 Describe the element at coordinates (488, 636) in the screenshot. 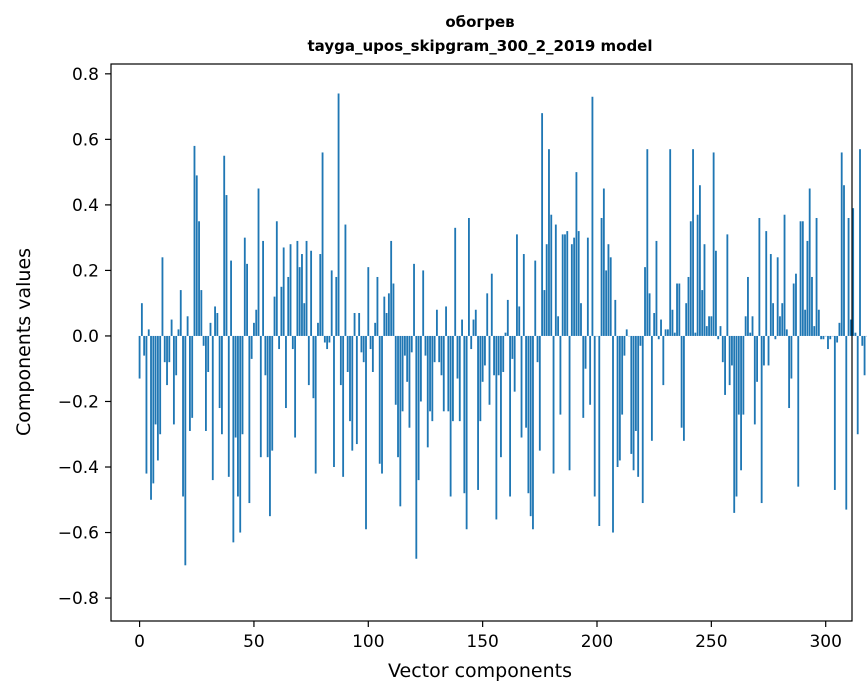

I see `x-axis-ticks: 0 50 100 150 200 250 300` at that location.